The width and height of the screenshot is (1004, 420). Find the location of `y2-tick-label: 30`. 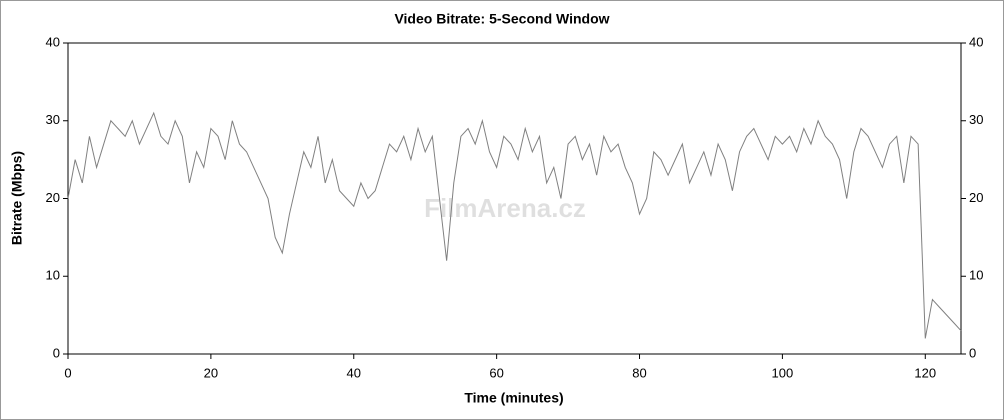

y2-tick-label: 30 is located at coordinates (976, 119).